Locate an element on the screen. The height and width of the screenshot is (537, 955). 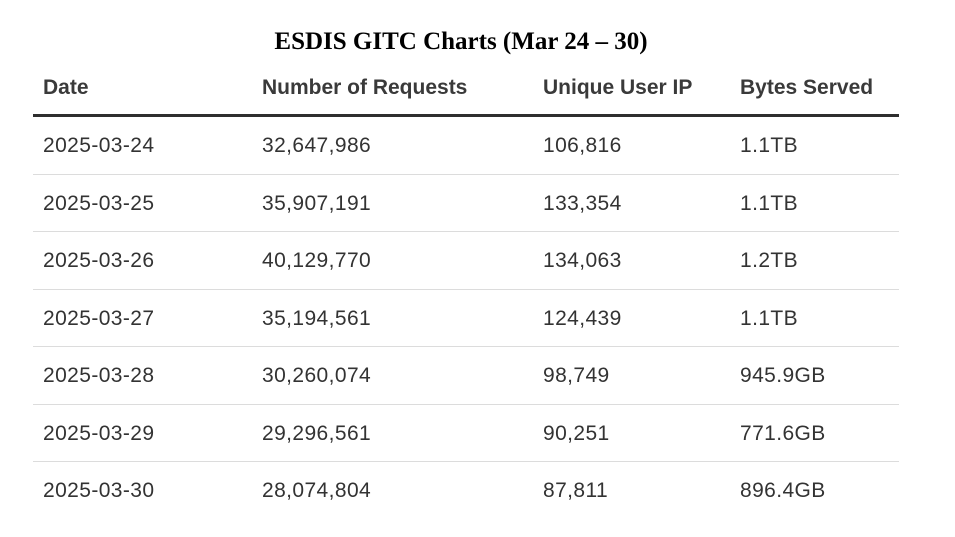
table-row: 2025-03-29 29,296,561 90,251 771.6GB is located at coordinates (466, 433).